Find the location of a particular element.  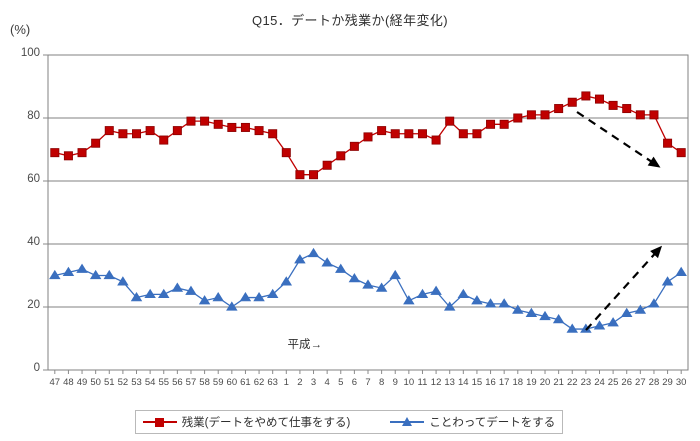

legend-label-overtime: 残業(デートをやめて仕事をする) is located at coordinates (266, 423).